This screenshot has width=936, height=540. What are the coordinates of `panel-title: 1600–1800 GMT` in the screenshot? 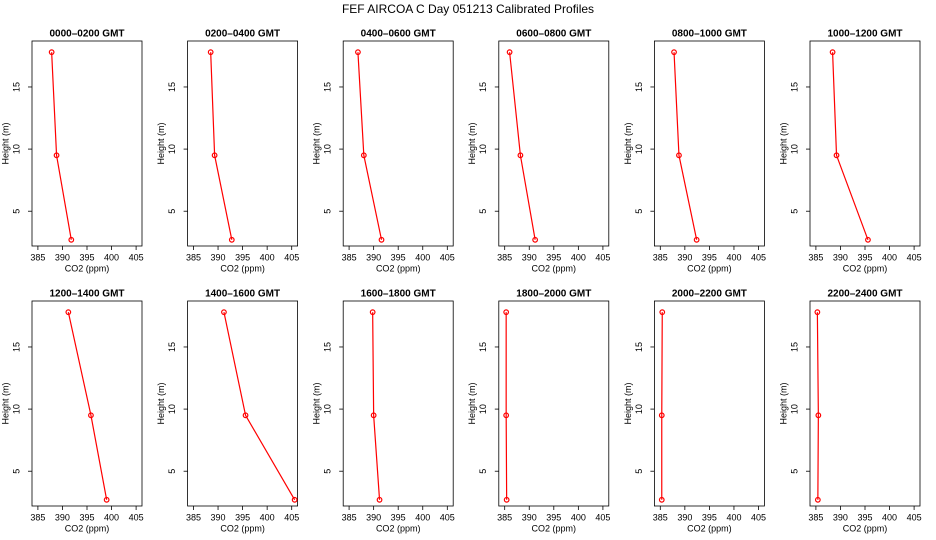 It's located at (398, 294).